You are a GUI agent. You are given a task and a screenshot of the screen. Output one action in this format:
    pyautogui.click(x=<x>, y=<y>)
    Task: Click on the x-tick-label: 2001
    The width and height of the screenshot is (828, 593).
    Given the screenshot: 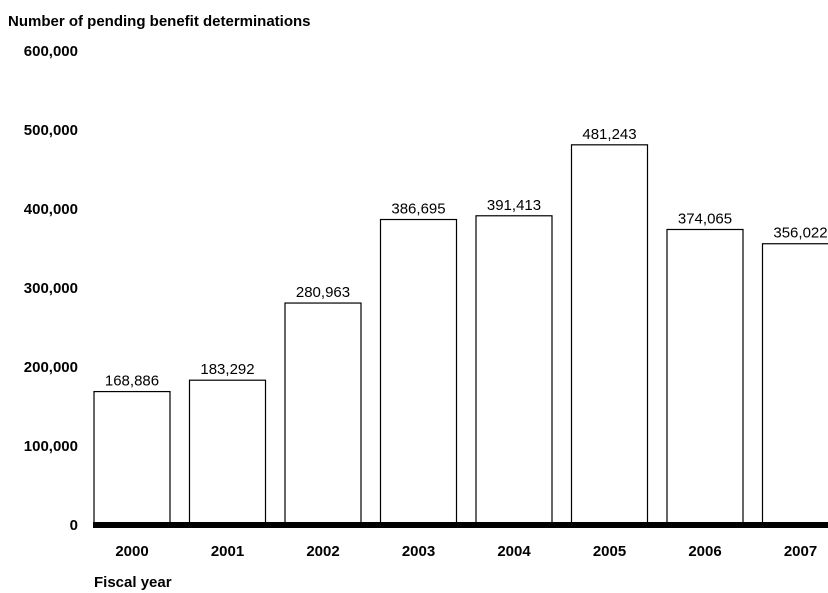 What is the action you would take?
    pyautogui.click(x=227, y=551)
    